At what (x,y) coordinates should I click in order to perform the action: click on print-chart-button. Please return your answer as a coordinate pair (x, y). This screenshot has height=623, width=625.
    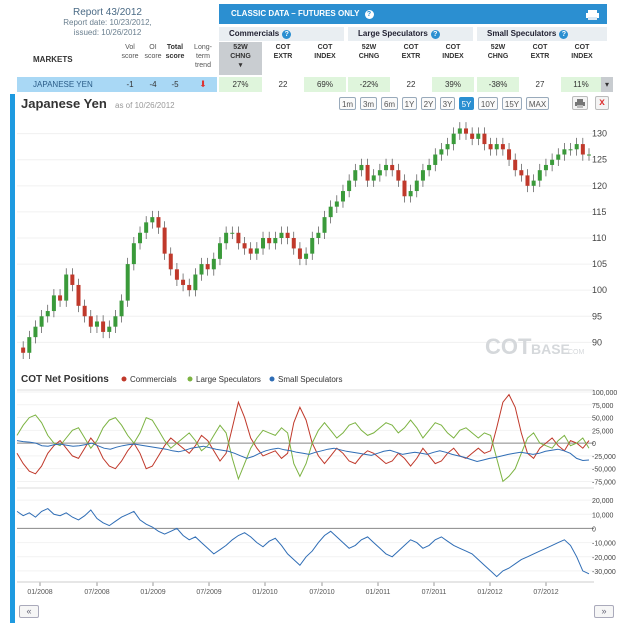
    Looking at the image, I should click on (580, 103).